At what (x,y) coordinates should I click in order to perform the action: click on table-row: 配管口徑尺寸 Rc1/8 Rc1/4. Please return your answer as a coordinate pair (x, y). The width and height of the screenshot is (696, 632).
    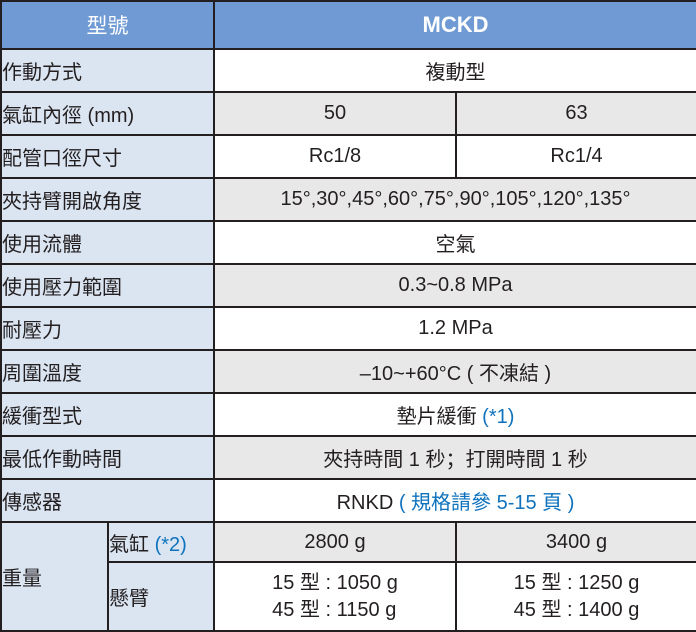
    Looking at the image, I should click on (348, 156).